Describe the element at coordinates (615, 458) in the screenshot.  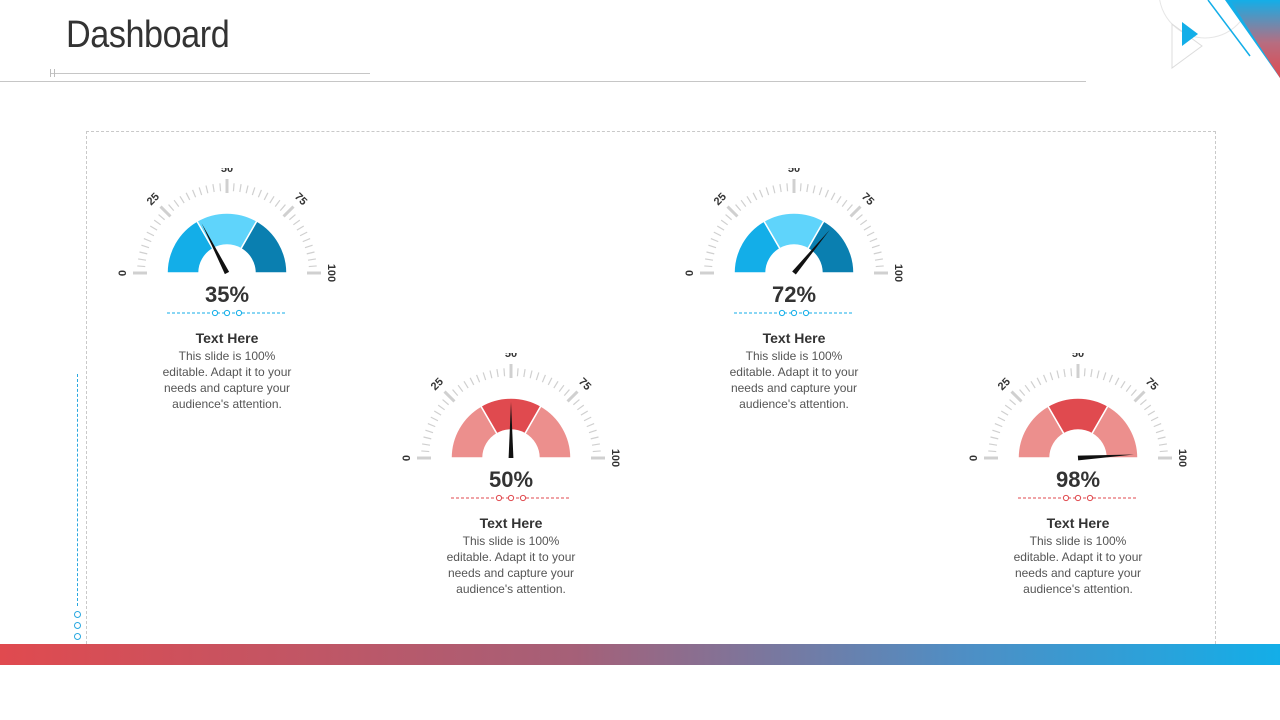
I see `gauge-scale-label: 100` at that location.